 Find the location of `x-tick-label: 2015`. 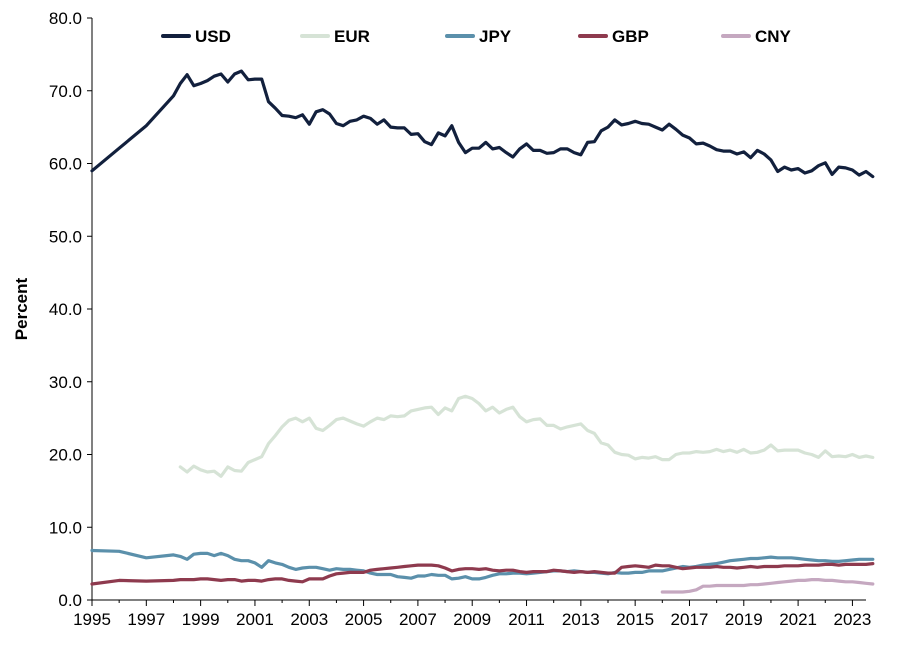

x-tick-label: 2015 is located at coordinates (635, 619).